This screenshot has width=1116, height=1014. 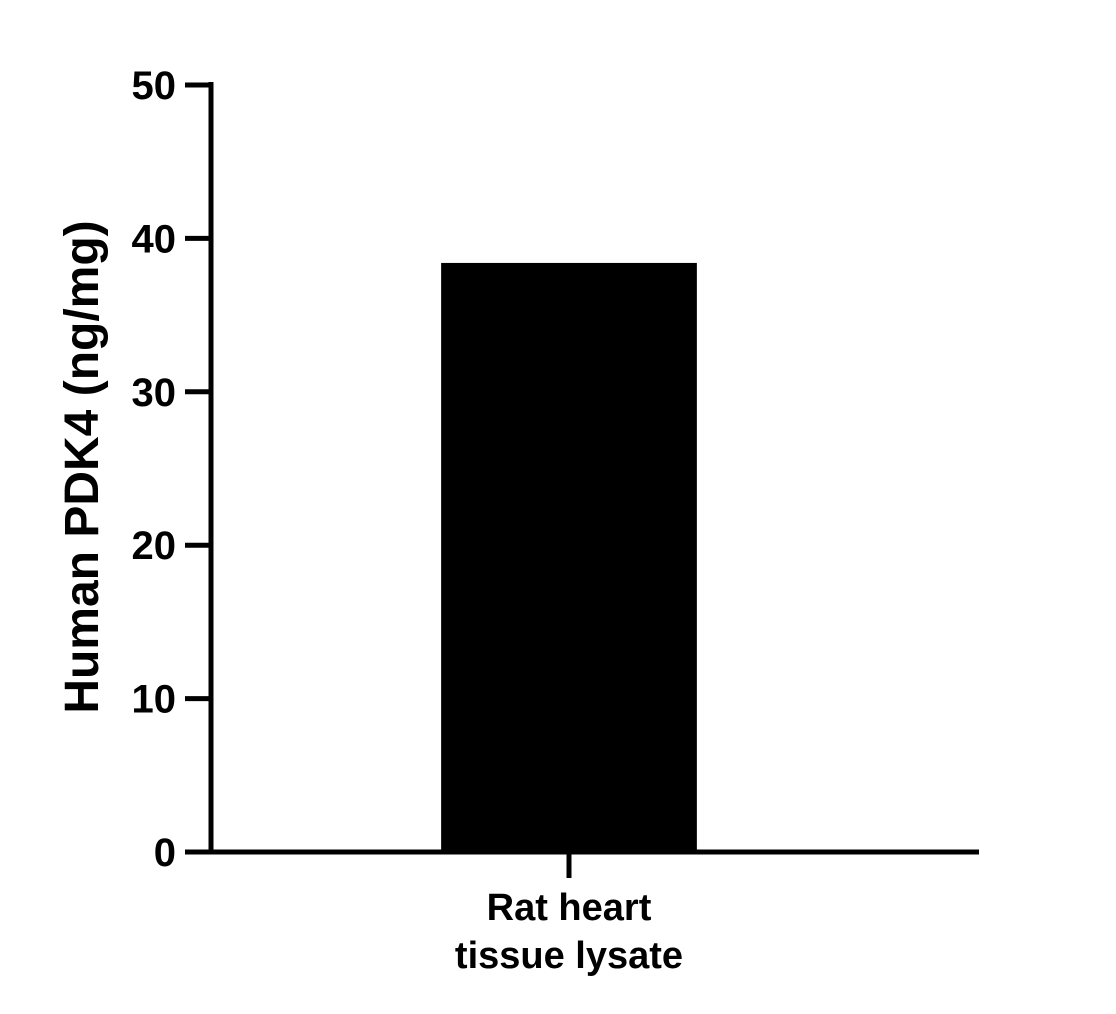 What do you see at coordinates (154, 239) in the screenshot?
I see `y-tick-label: 40` at bounding box center [154, 239].